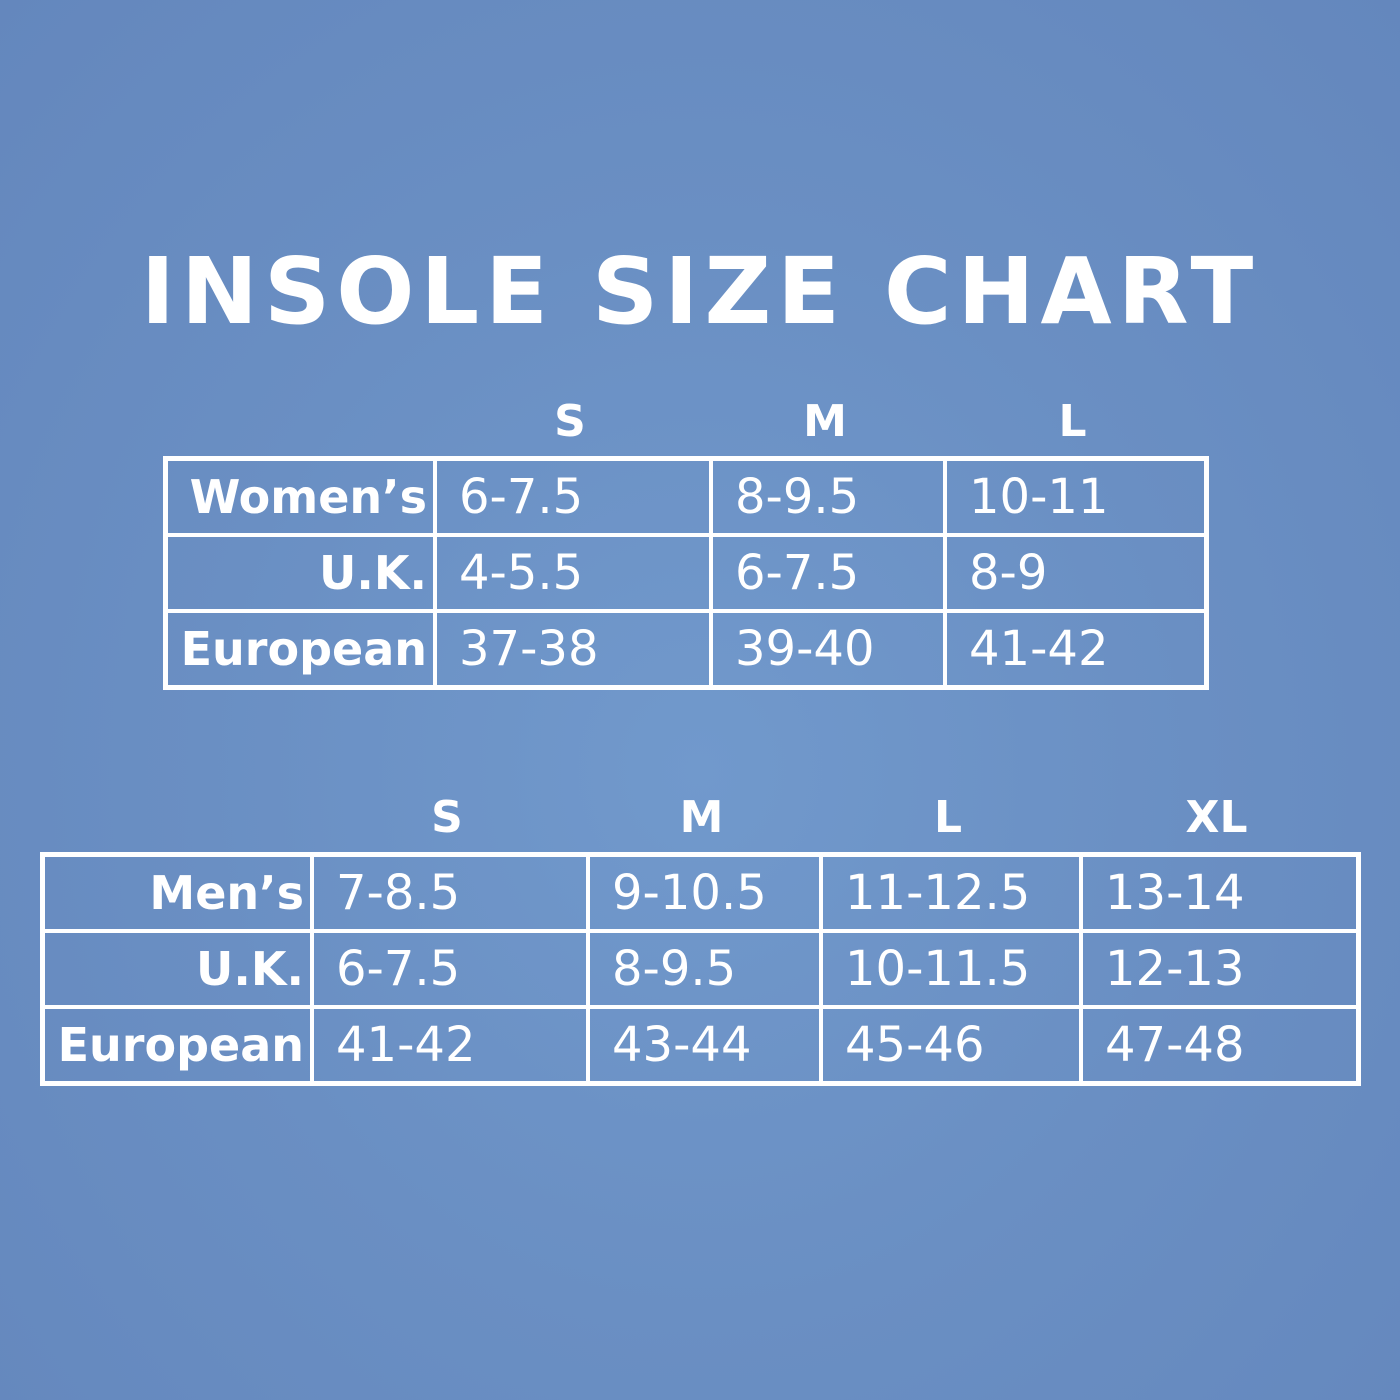  I want to click on size-row: Women’s 6-7.5 8-9.5 10-11, so click(686, 497).